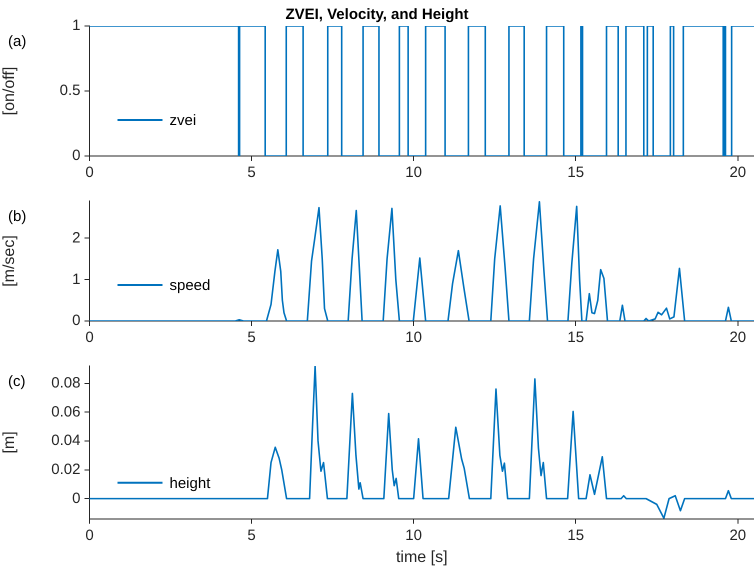 The width and height of the screenshot is (754, 571). I want to click on legend-label: speed, so click(190, 285).